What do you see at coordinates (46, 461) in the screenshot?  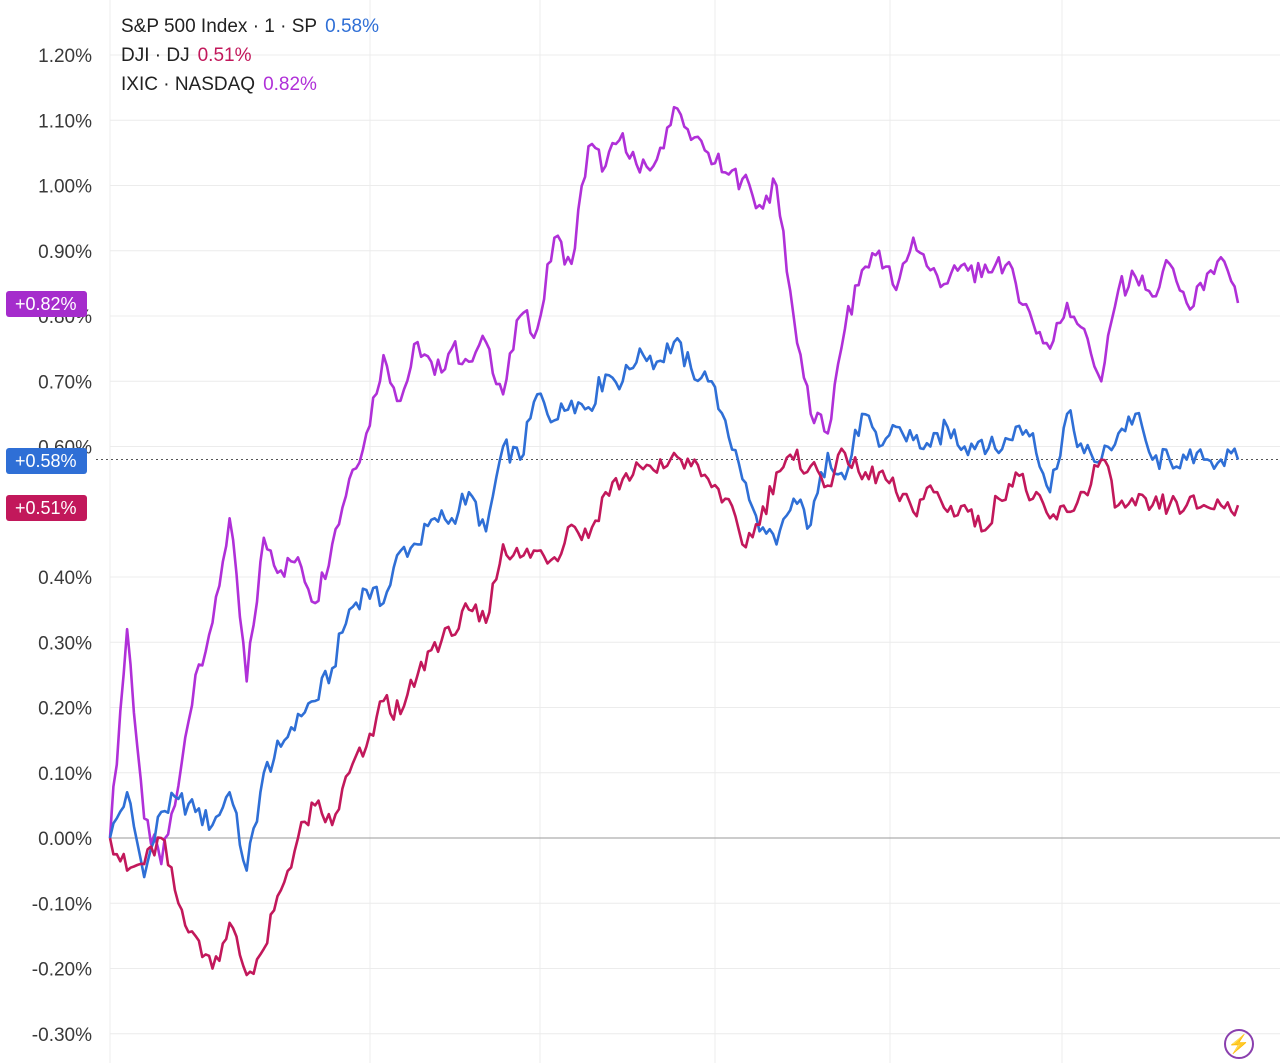 I see `sp-price-badge: +0.58%` at bounding box center [46, 461].